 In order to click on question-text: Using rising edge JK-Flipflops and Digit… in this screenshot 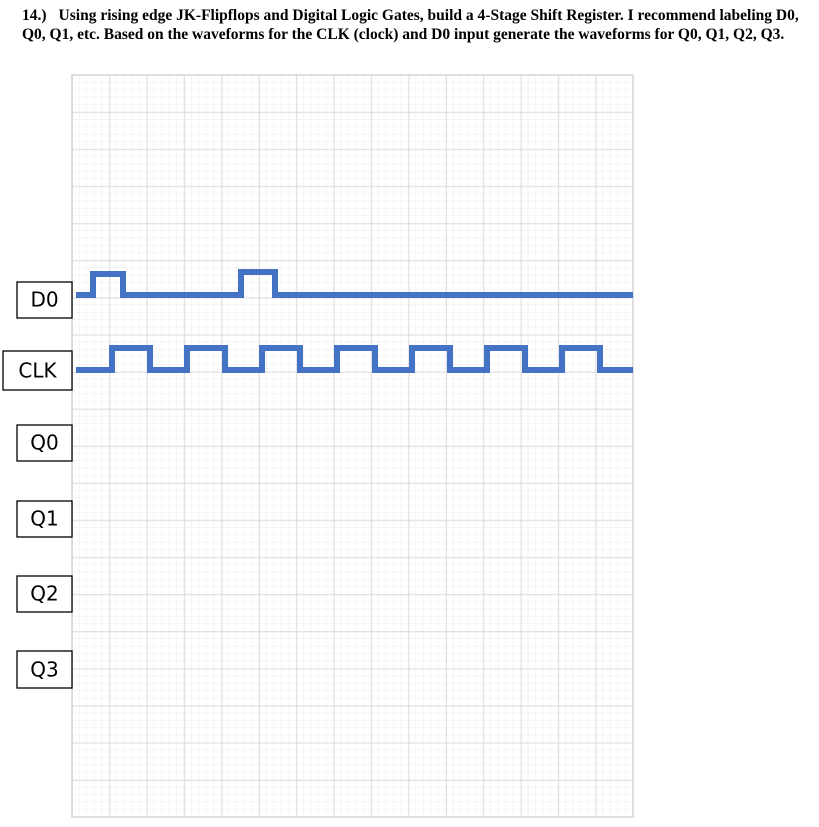, I will do `click(410, 25)`.